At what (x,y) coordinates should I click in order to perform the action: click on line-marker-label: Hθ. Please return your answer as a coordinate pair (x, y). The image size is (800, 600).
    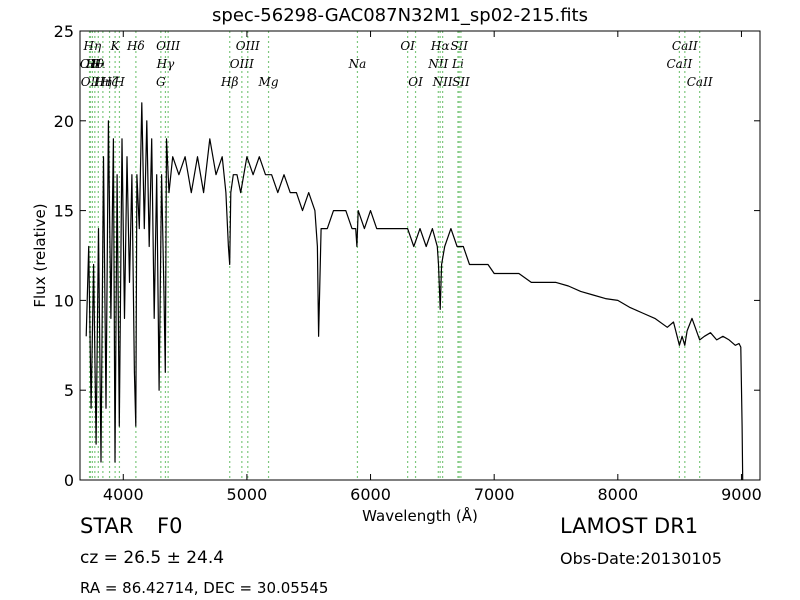
    Looking at the image, I should click on (94, 64).